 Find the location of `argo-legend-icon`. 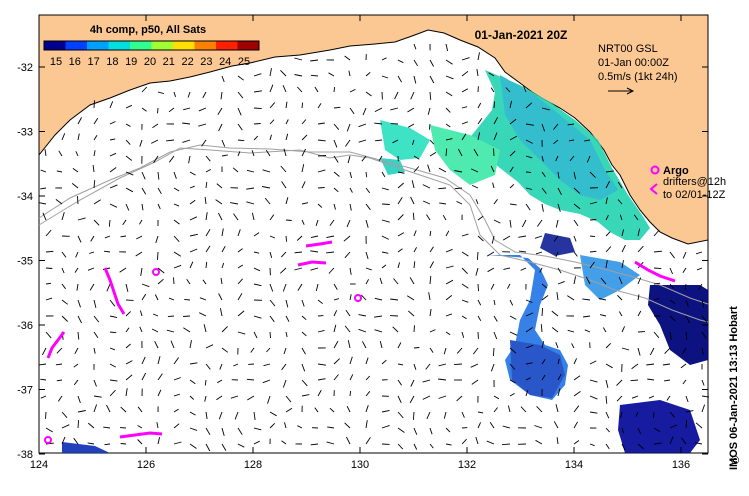

argo-legend-icon is located at coordinates (655, 170).